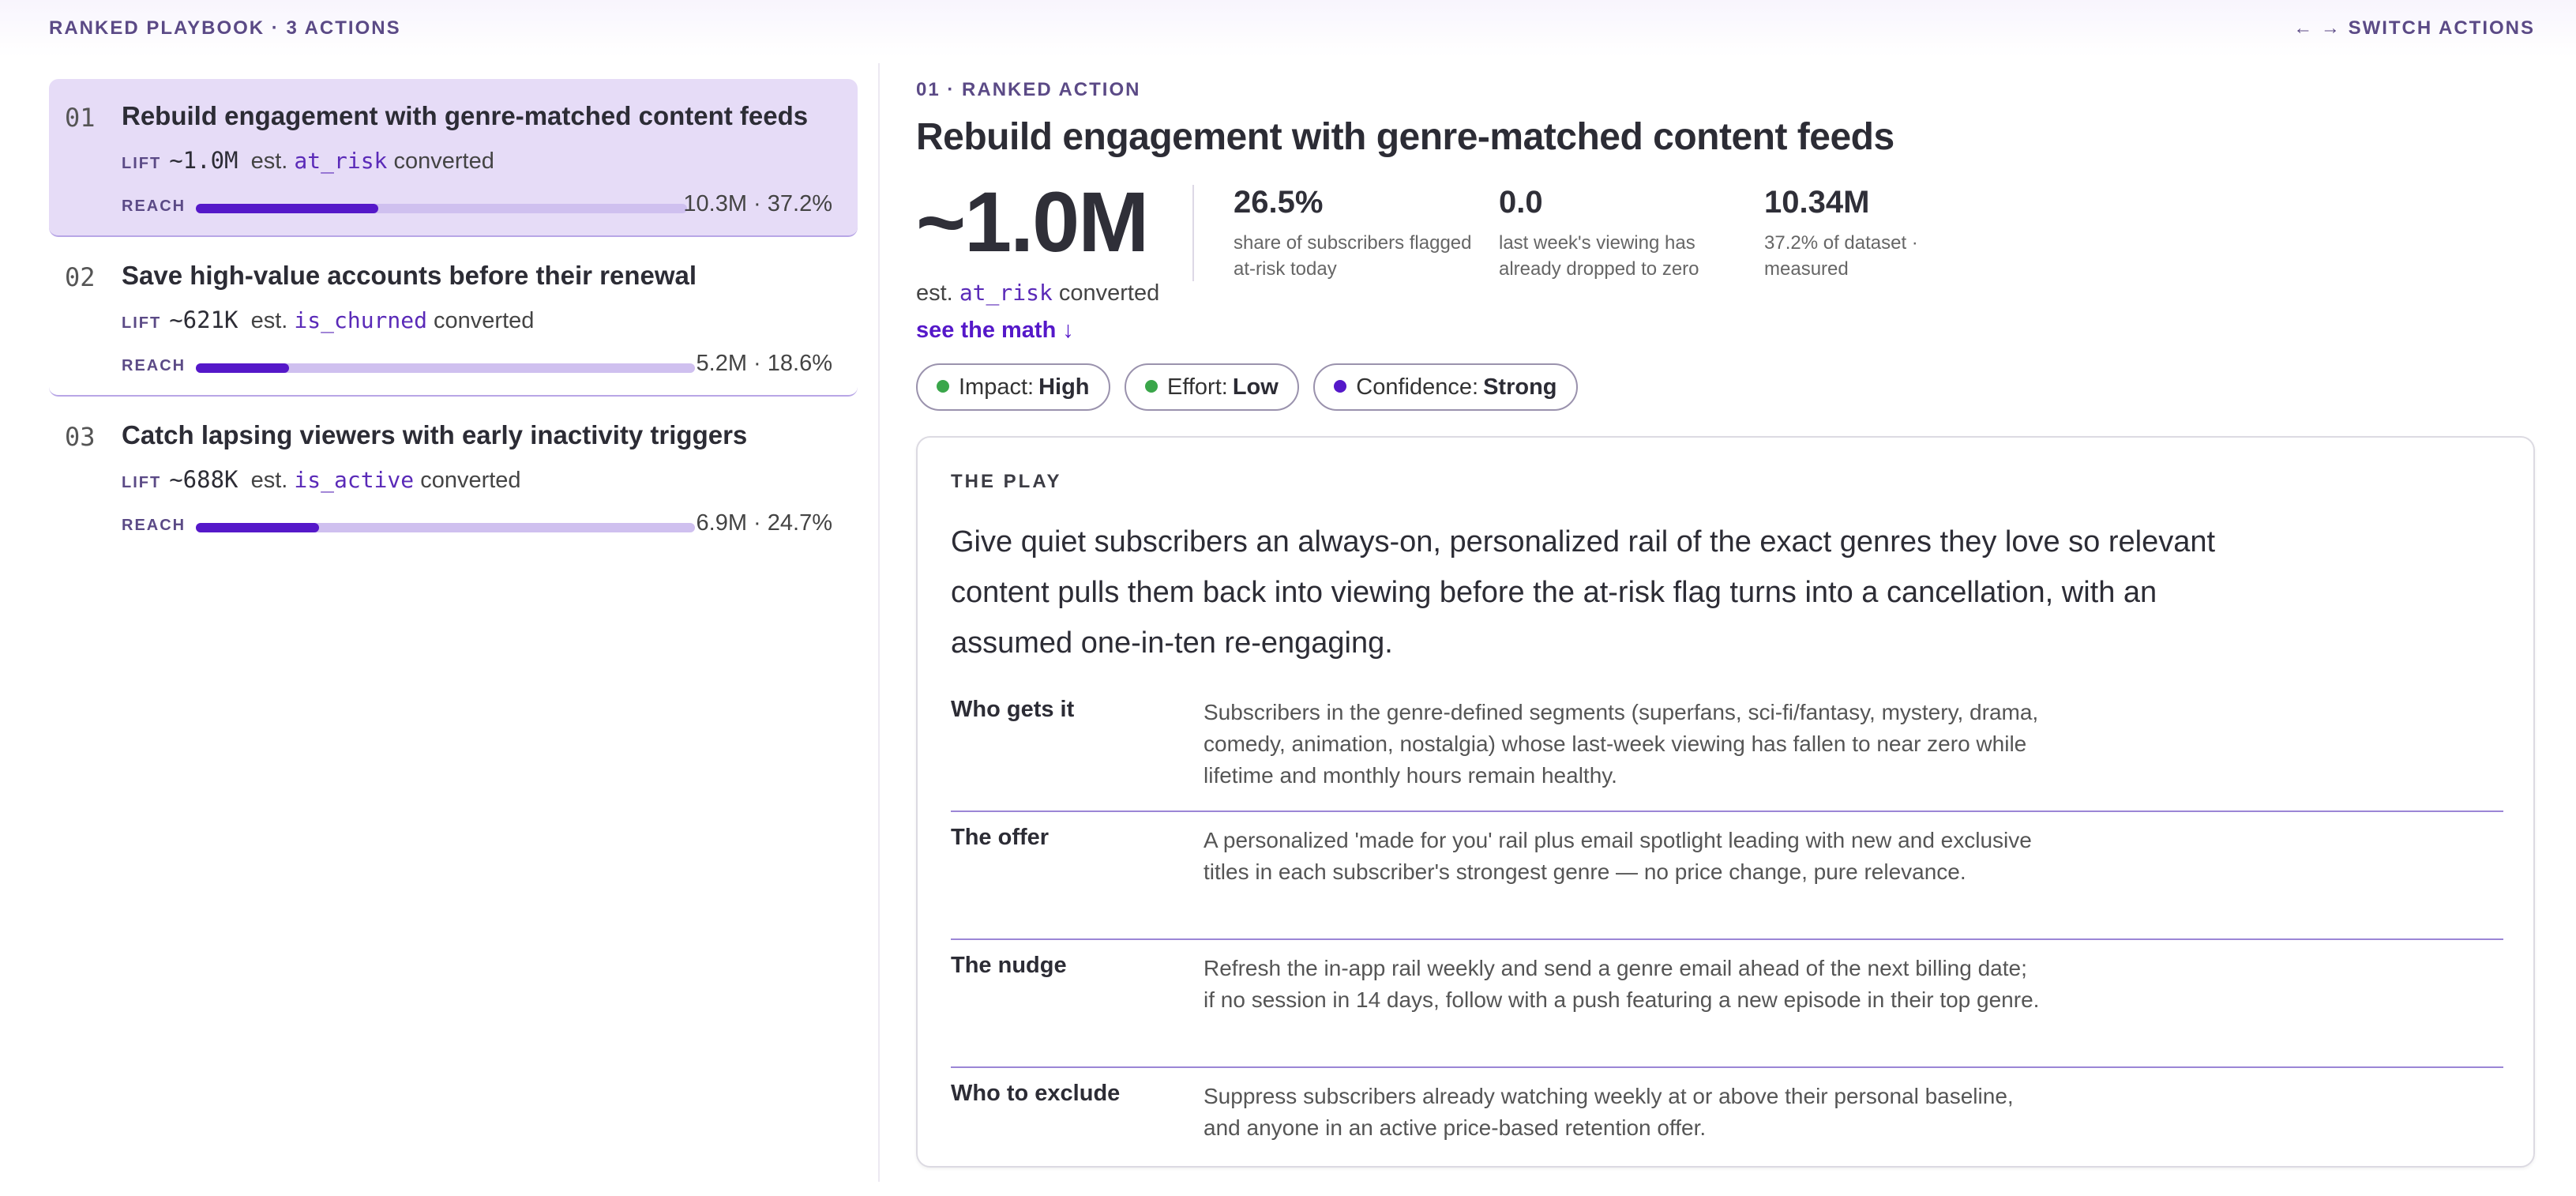 The height and width of the screenshot is (1196, 2576). I want to click on row-key: Who gets it, so click(1013, 709).